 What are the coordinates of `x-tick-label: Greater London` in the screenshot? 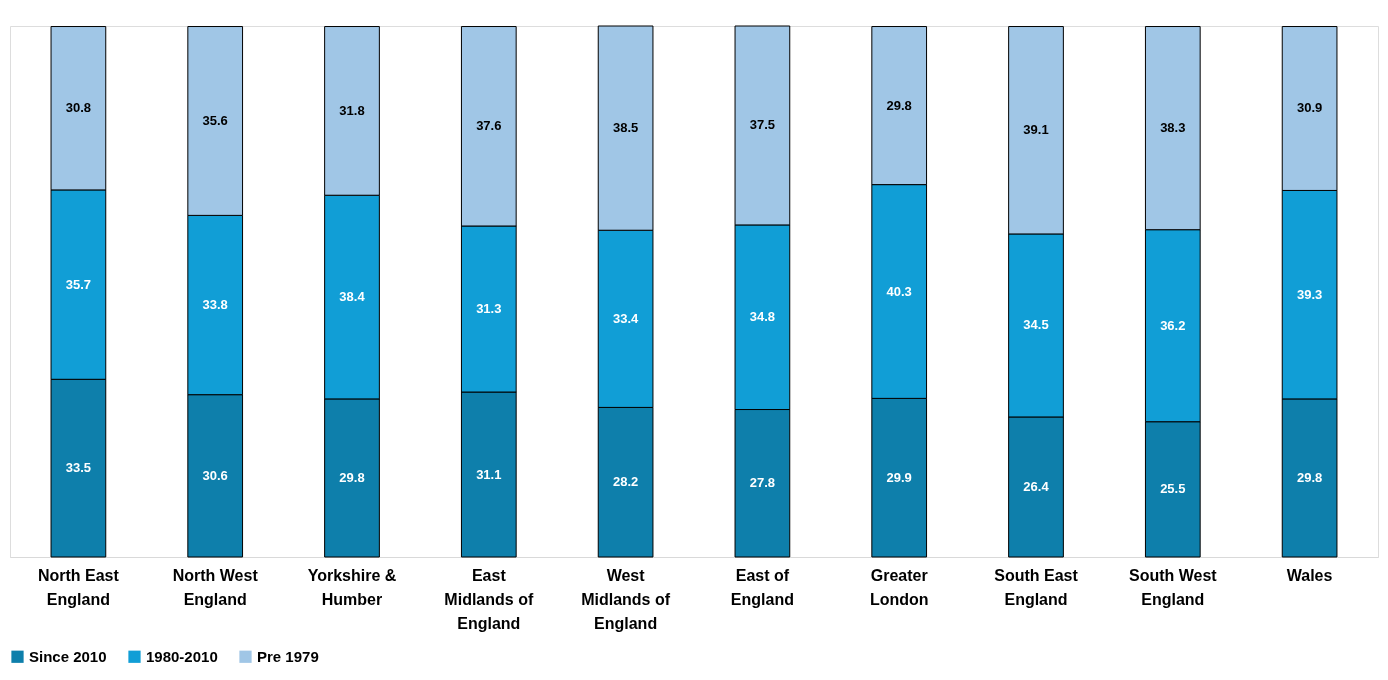 It's located at (899, 587).